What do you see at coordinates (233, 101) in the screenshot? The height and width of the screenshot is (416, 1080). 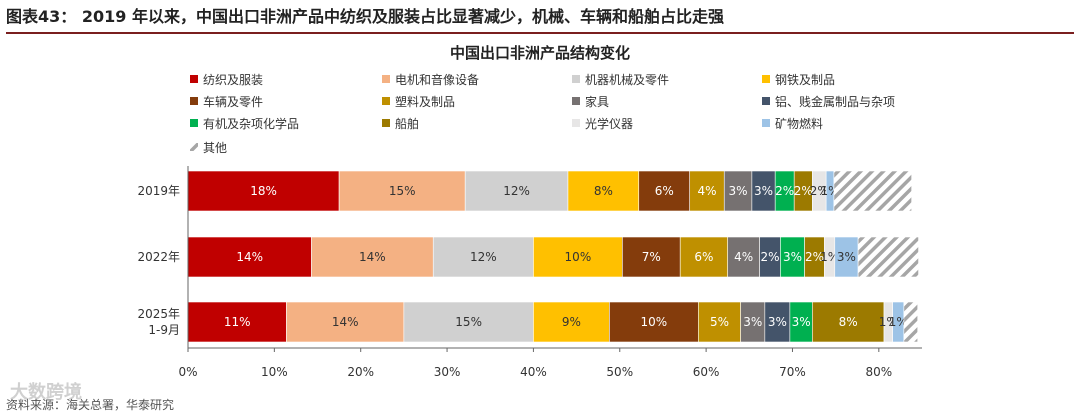 I see `legend-label-4: 车辆及零件` at bounding box center [233, 101].